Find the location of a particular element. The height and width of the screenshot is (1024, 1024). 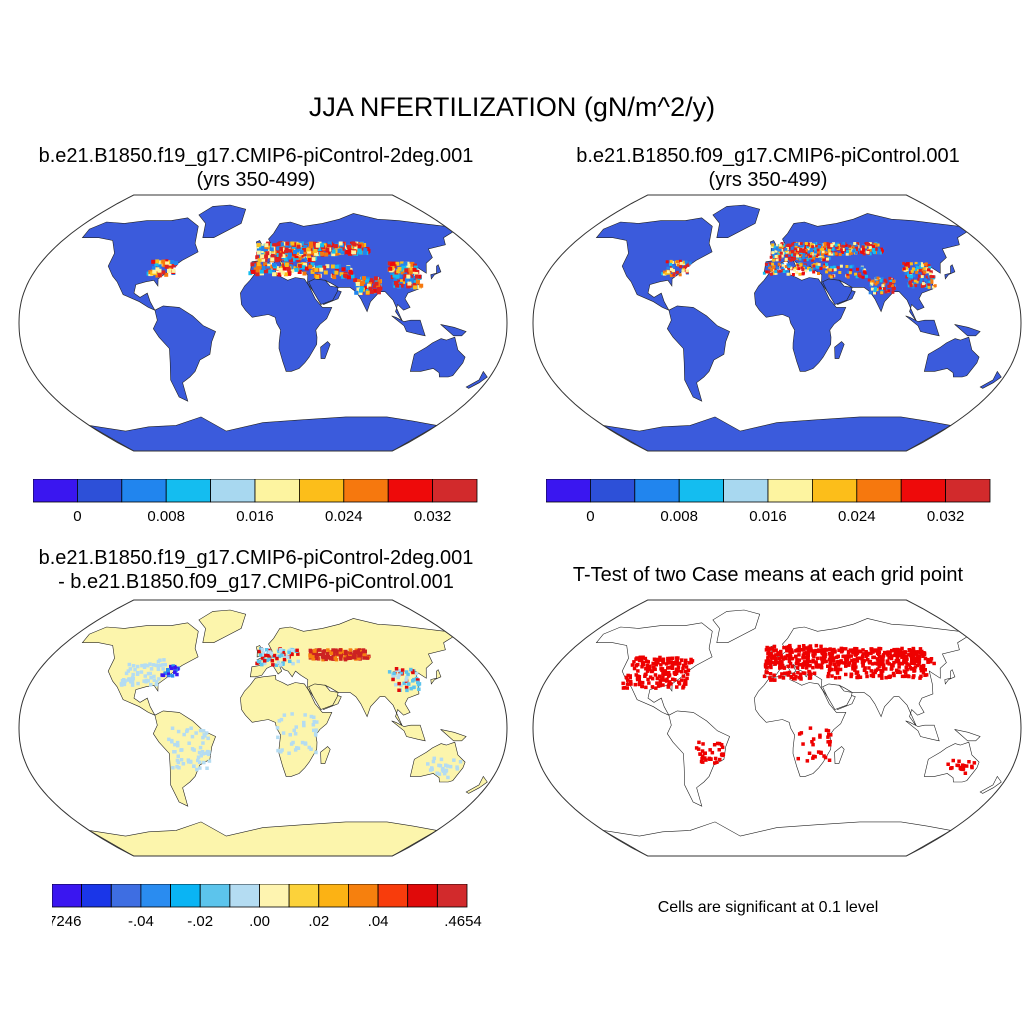

map-case1 is located at coordinates (263, 323).